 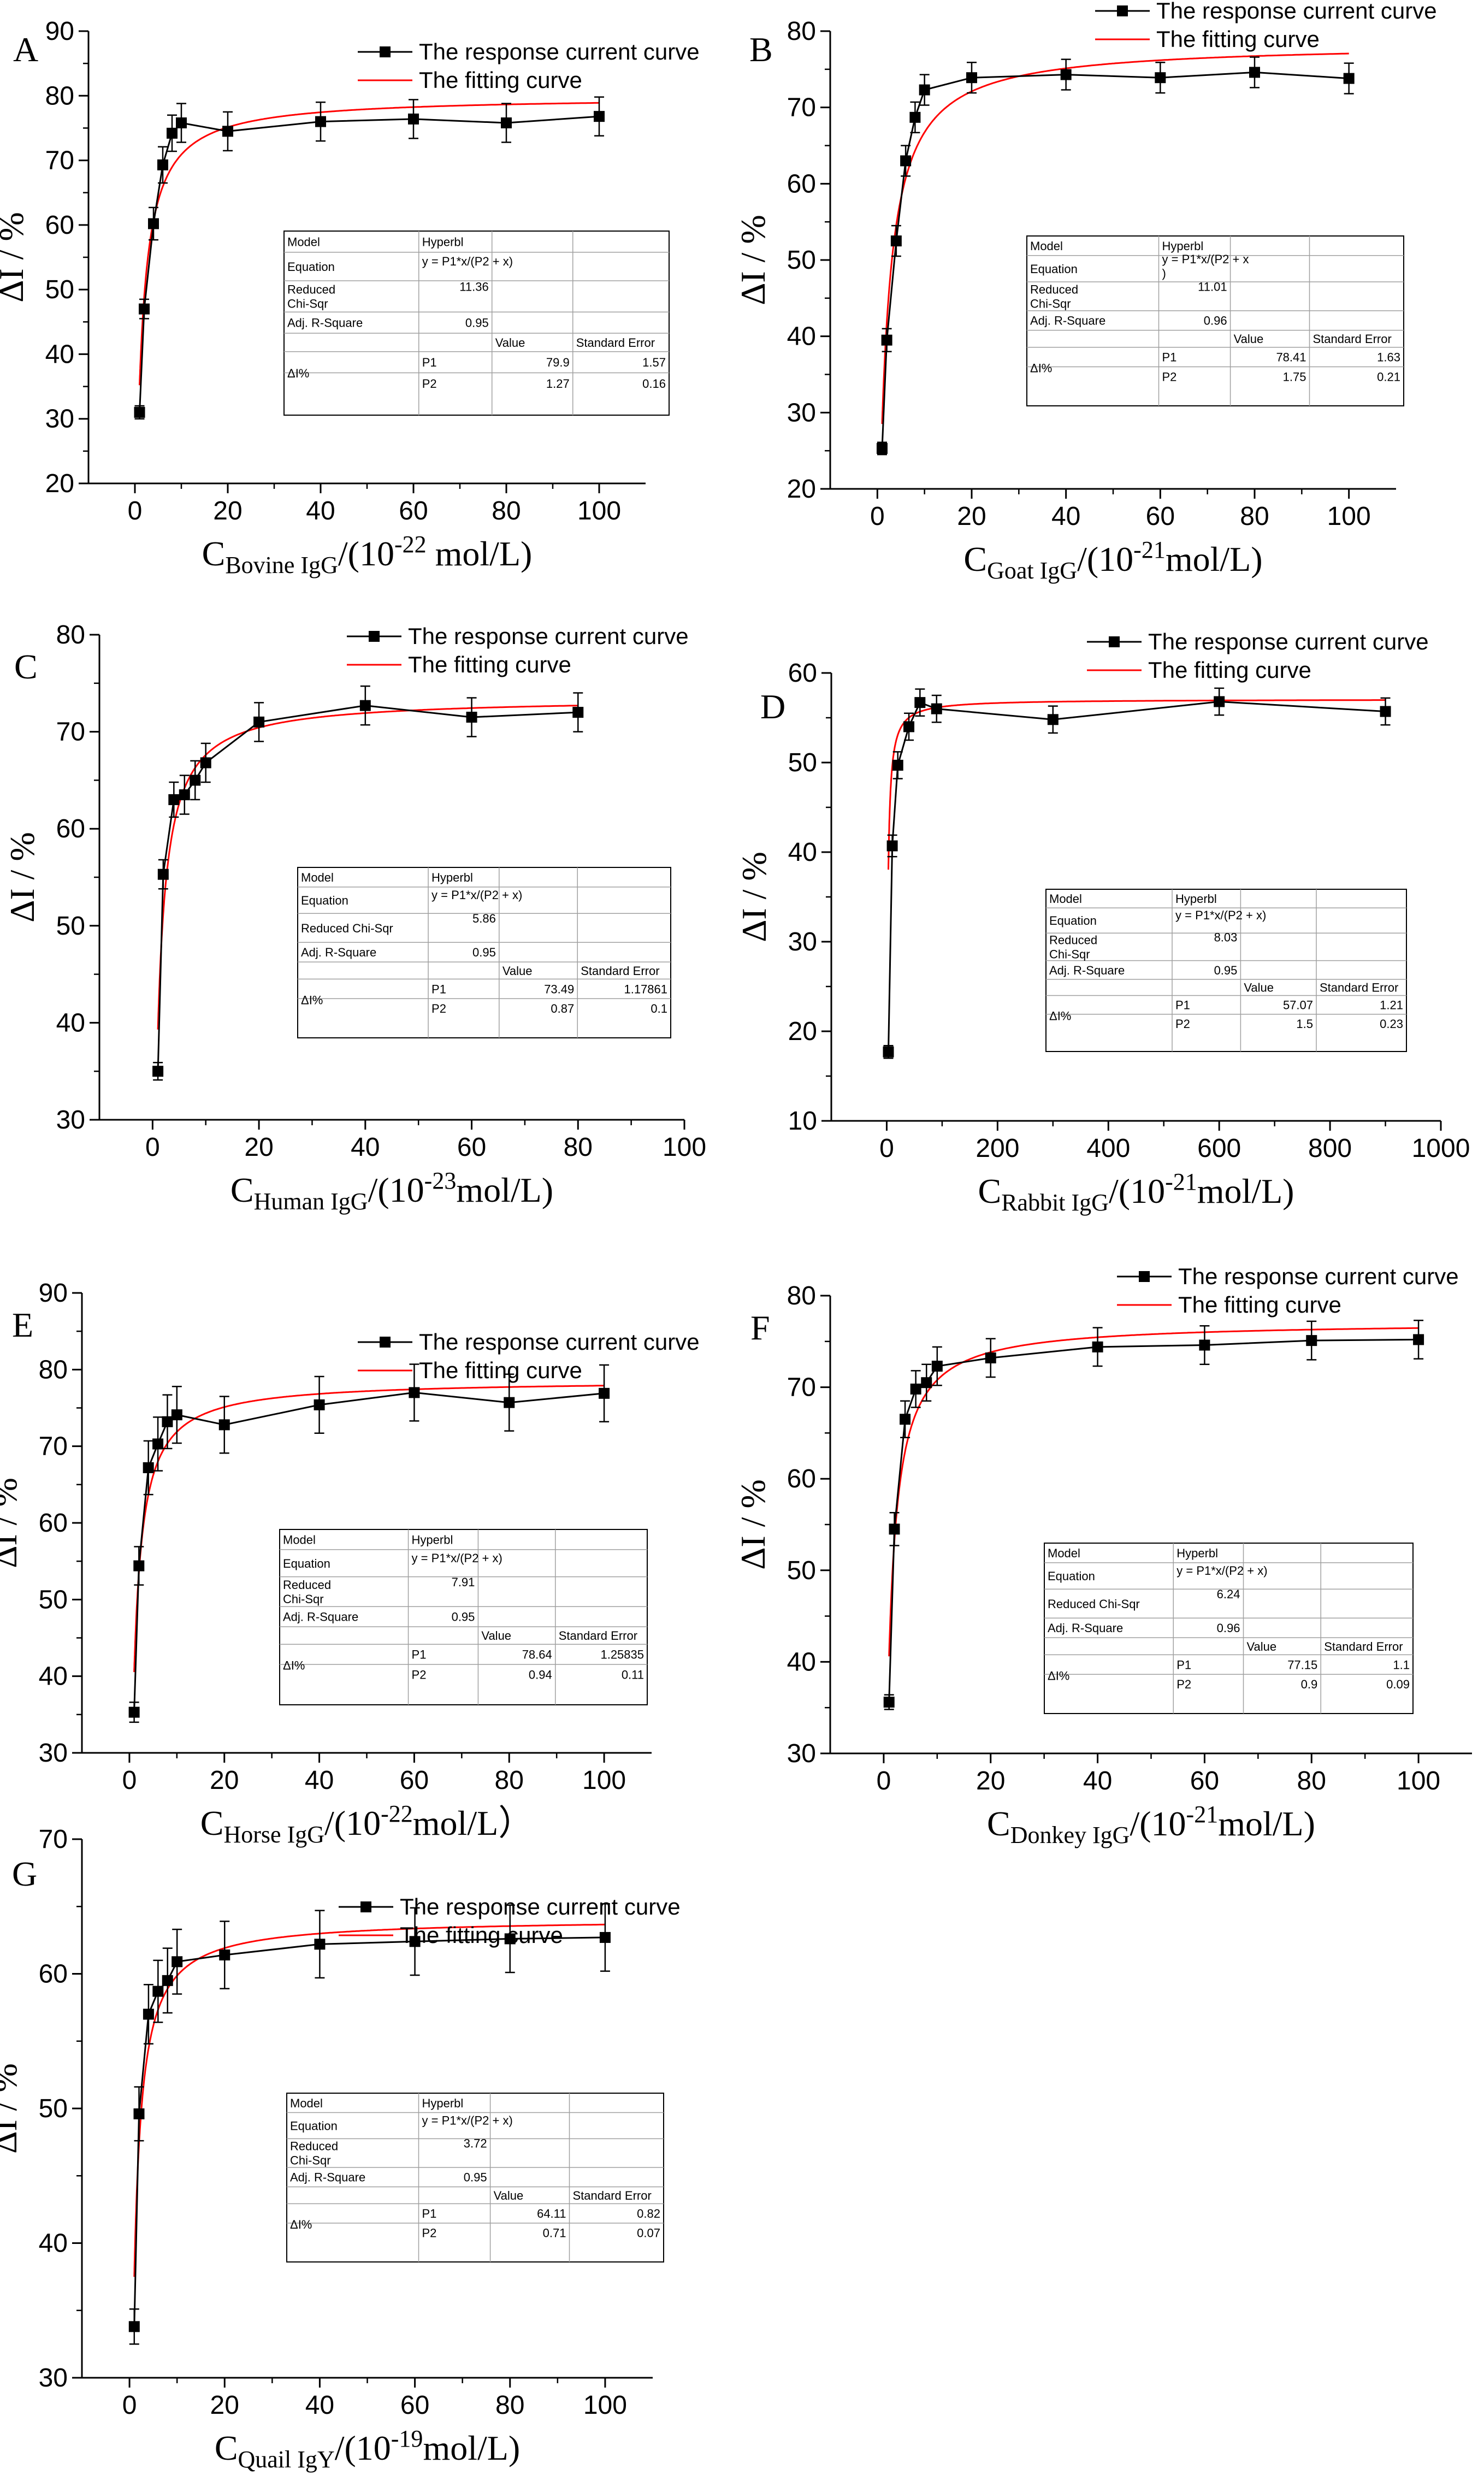 What do you see at coordinates (1441, 1148) in the screenshot?
I see `x-tick-label: 1000` at bounding box center [1441, 1148].